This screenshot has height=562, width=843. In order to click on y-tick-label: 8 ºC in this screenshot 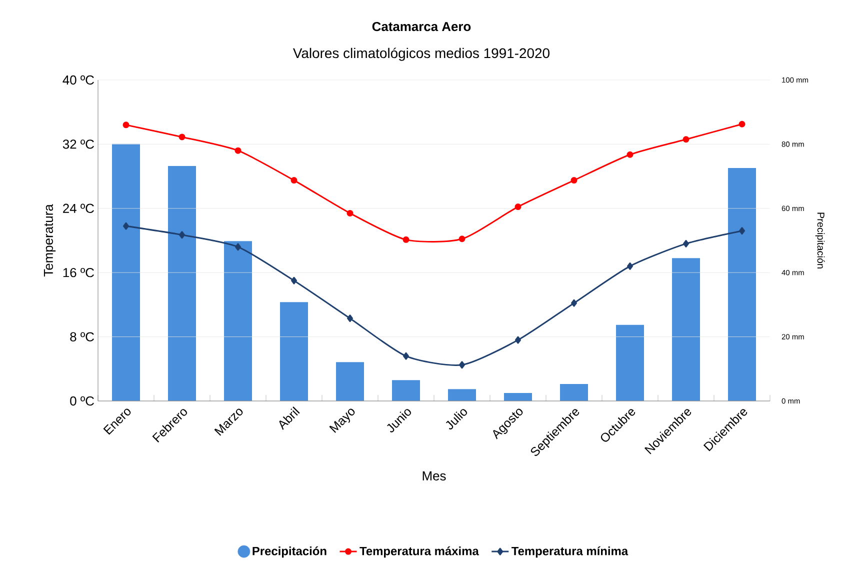, I will do `click(82, 337)`.